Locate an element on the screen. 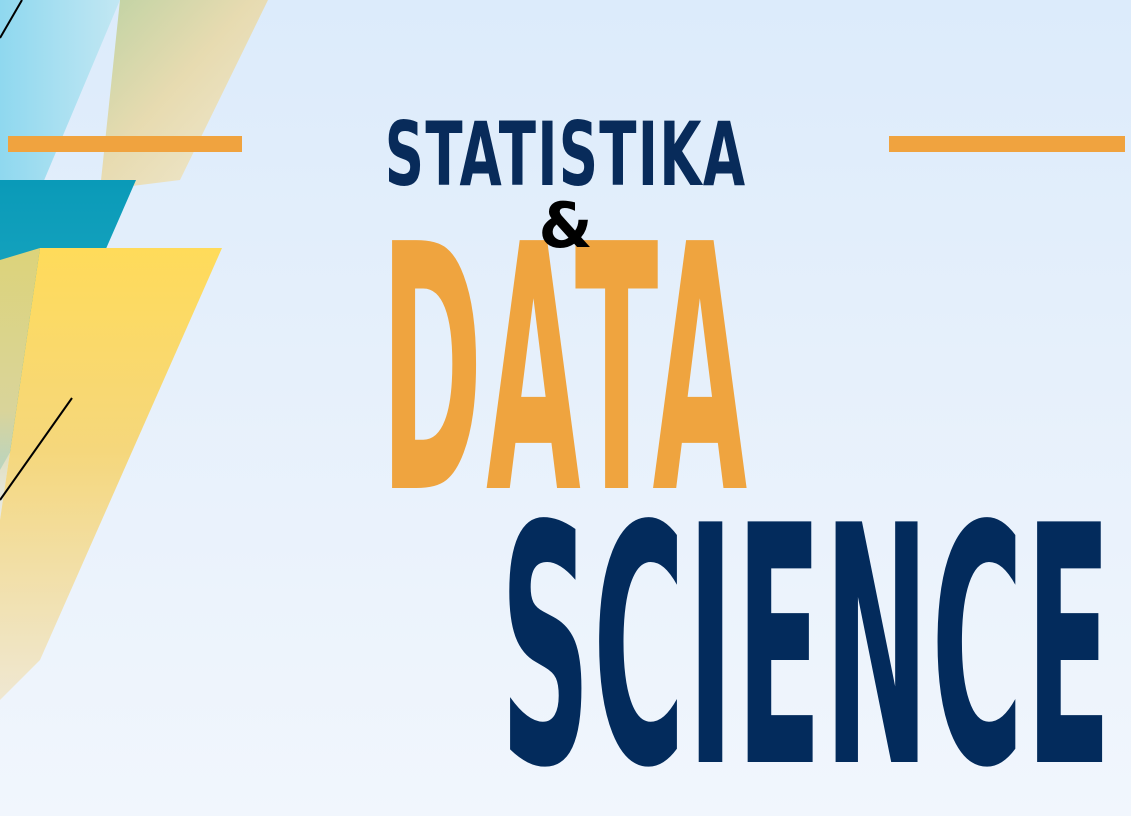  stripe-line-bottom is located at coordinates (36, 449).